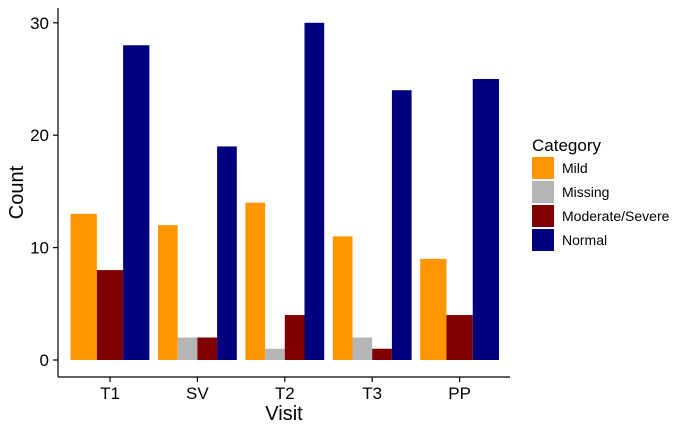 The width and height of the screenshot is (700, 437). What do you see at coordinates (197, 393) in the screenshot?
I see `x-tick-label: SV` at bounding box center [197, 393].